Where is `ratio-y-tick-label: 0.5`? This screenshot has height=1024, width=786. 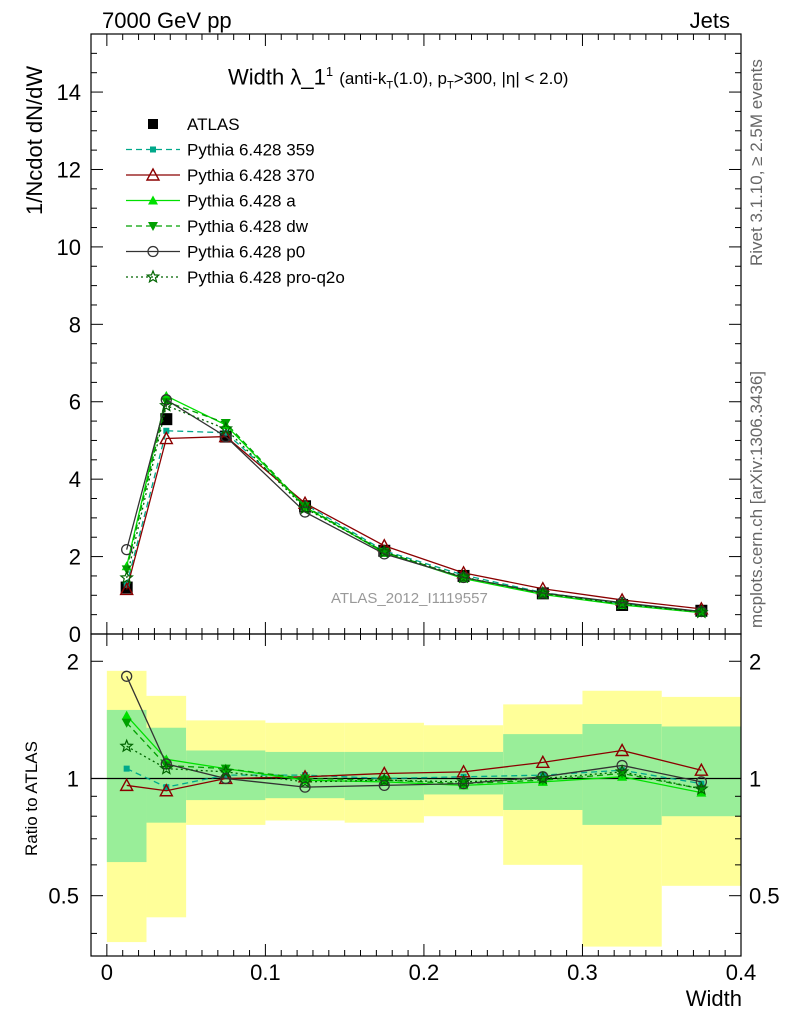 ratio-y-tick-label: 0.5 is located at coordinates (63, 896).